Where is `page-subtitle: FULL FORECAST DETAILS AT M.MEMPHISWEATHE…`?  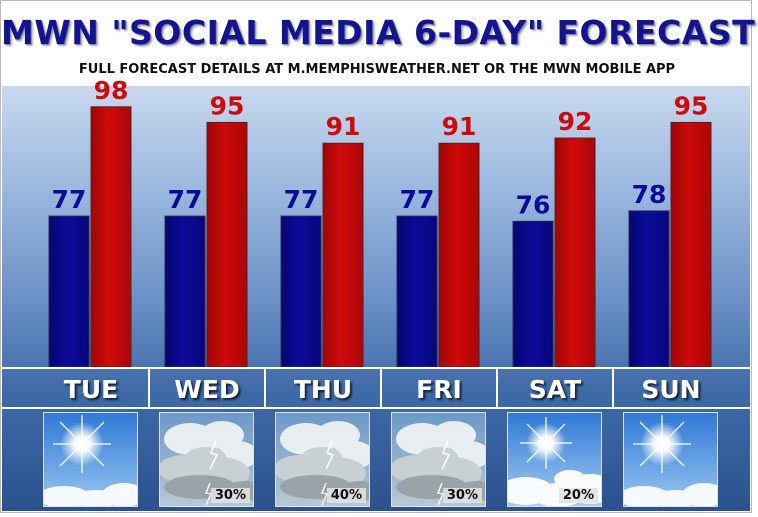 page-subtitle: FULL FORECAST DETAILS AT M.MEMPHISWEATHE… is located at coordinates (377, 69).